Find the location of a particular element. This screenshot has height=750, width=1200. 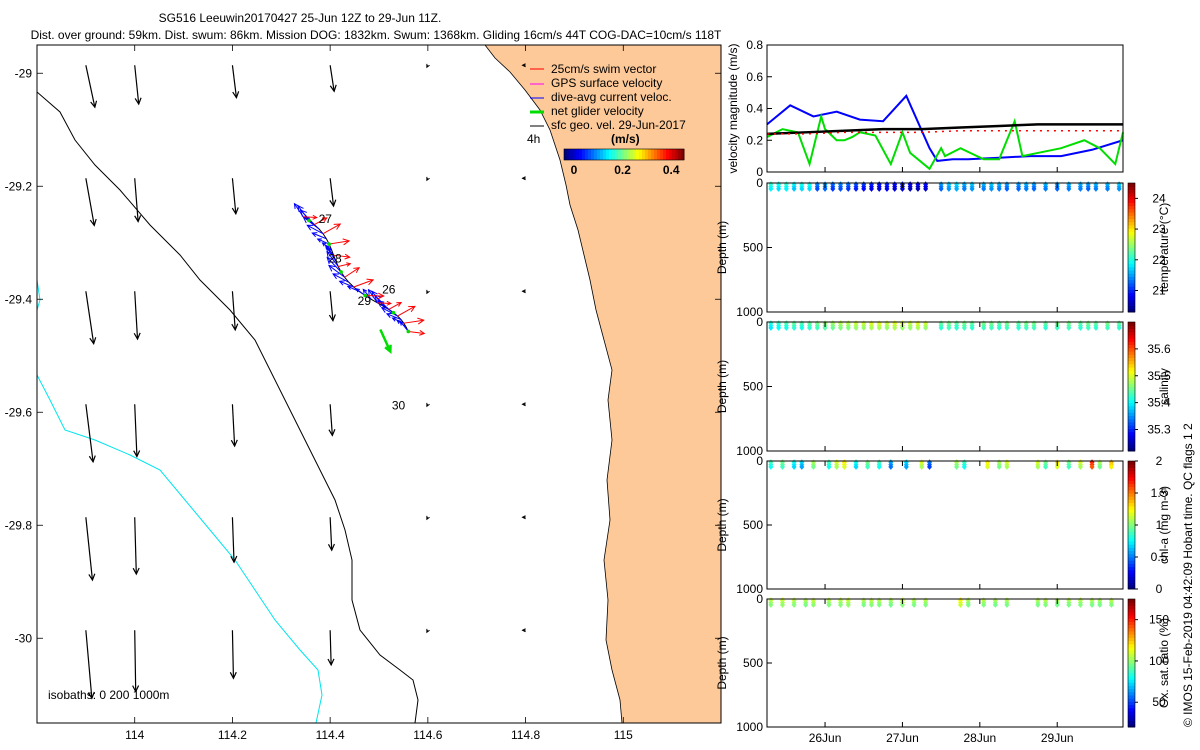

map-y-tick-label: -29 is located at coordinates (24, 73).